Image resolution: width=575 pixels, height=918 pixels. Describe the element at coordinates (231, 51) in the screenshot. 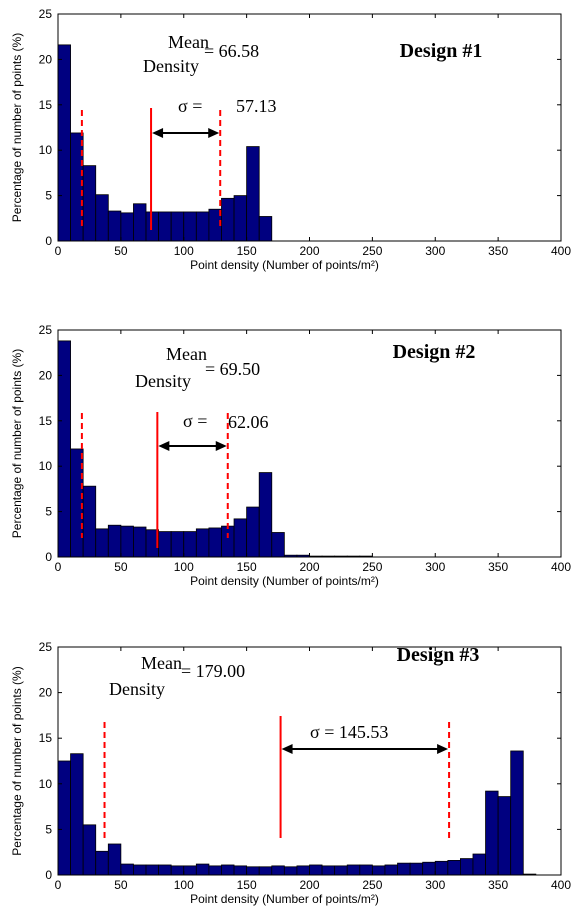

I see `mean-value: = 66.58` at that location.